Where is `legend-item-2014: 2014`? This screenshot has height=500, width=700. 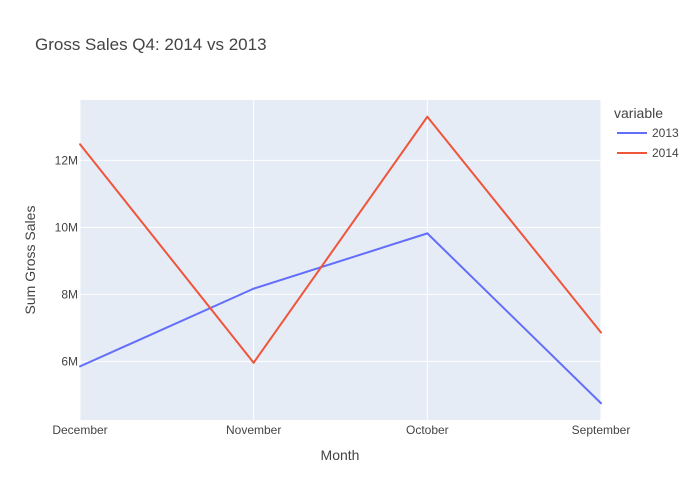
legend-item-2014: 2014 is located at coordinates (648, 153).